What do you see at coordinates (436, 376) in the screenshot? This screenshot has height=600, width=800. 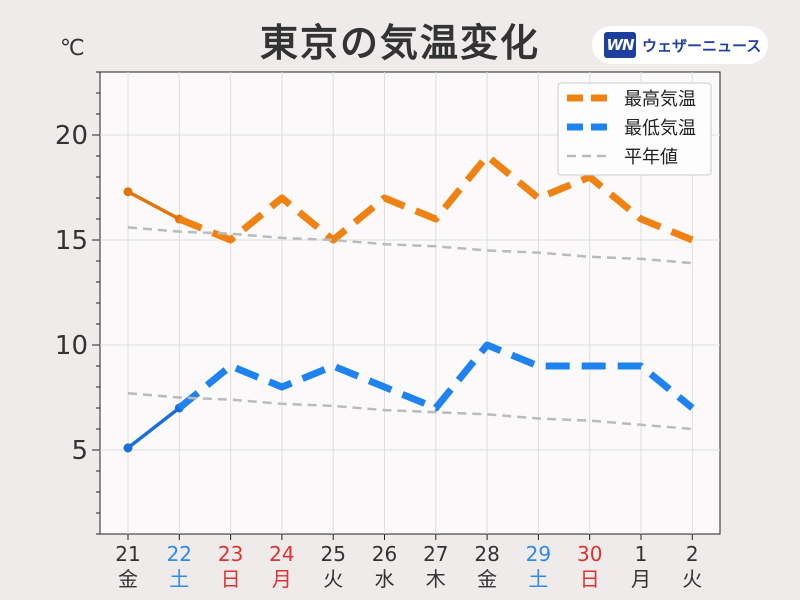 I see `low-temperature-forecast-line` at bounding box center [436, 376].